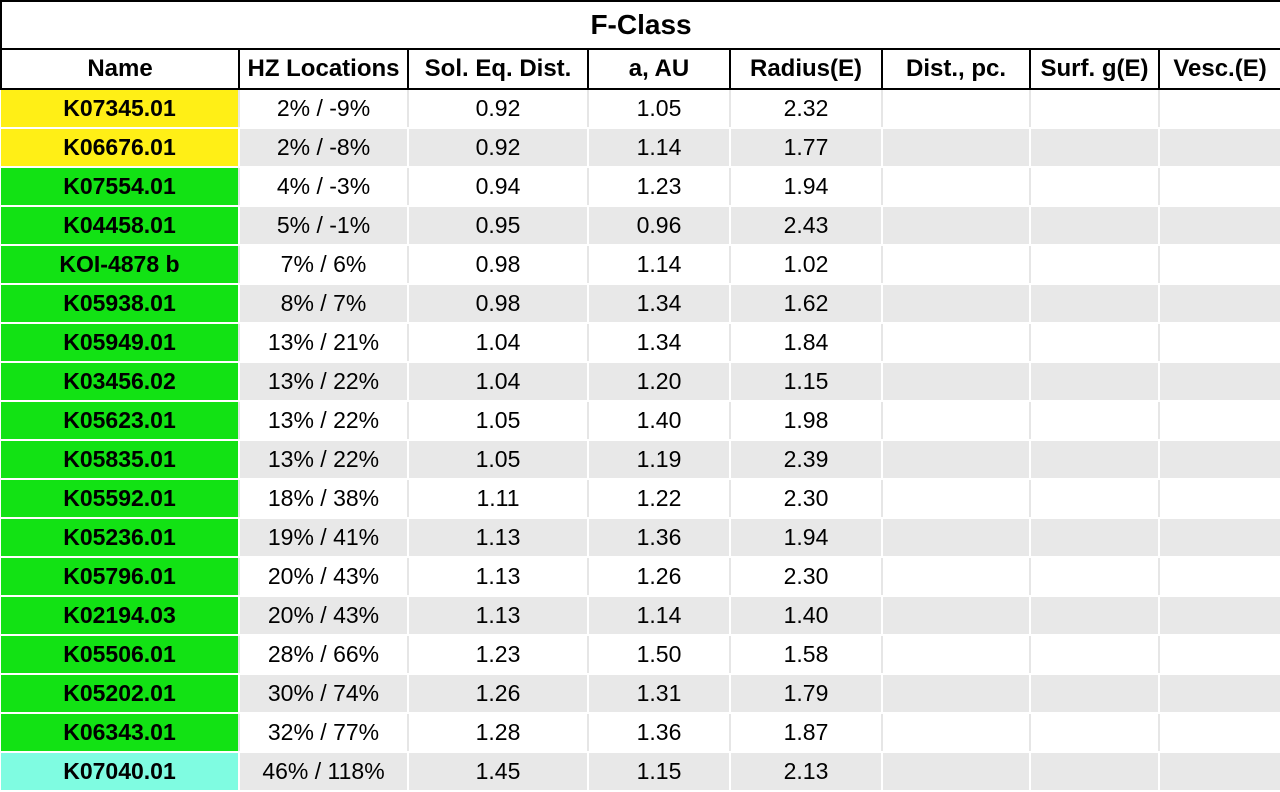 Image resolution: width=1280 pixels, height=792 pixels. Describe the element at coordinates (324, 694) in the screenshot. I see `hz-location-cell: 30% / 74%` at that location.